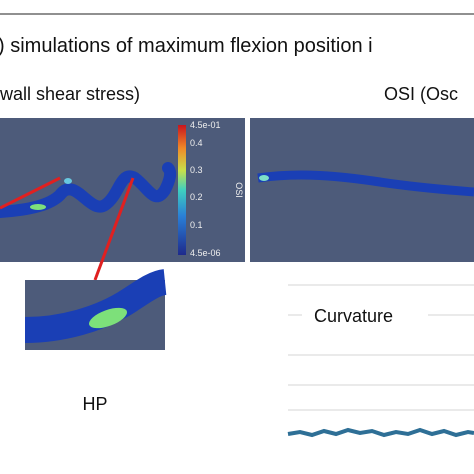  I want to click on colorbar-title: OSI, so click(239, 190).